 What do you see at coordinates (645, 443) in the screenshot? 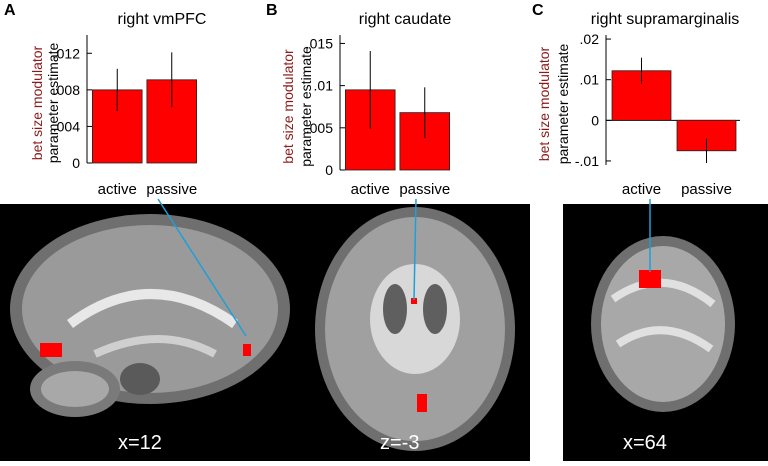
I see `coord-label-c: x=64` at bounding box center [645, 443].